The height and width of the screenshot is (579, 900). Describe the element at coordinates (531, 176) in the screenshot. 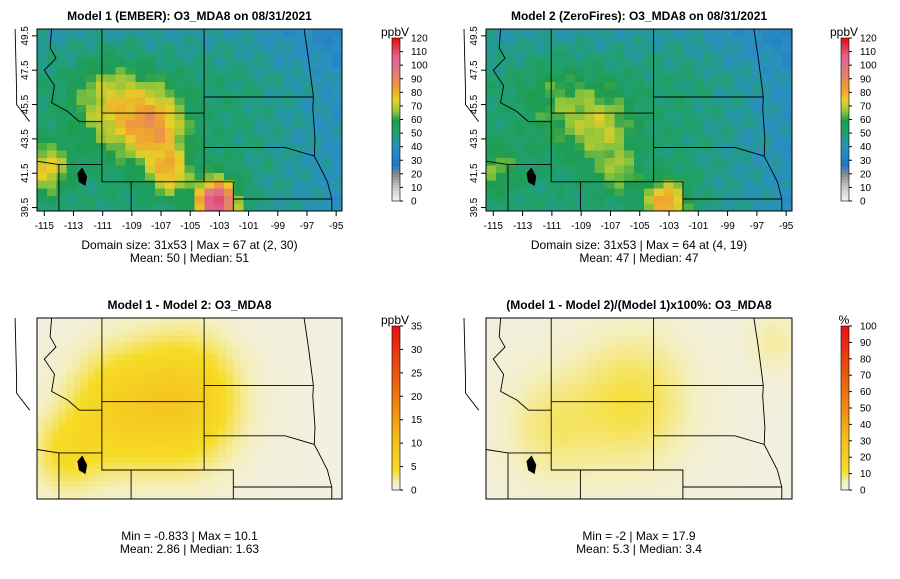

I see `great-salt-lake` at that location.